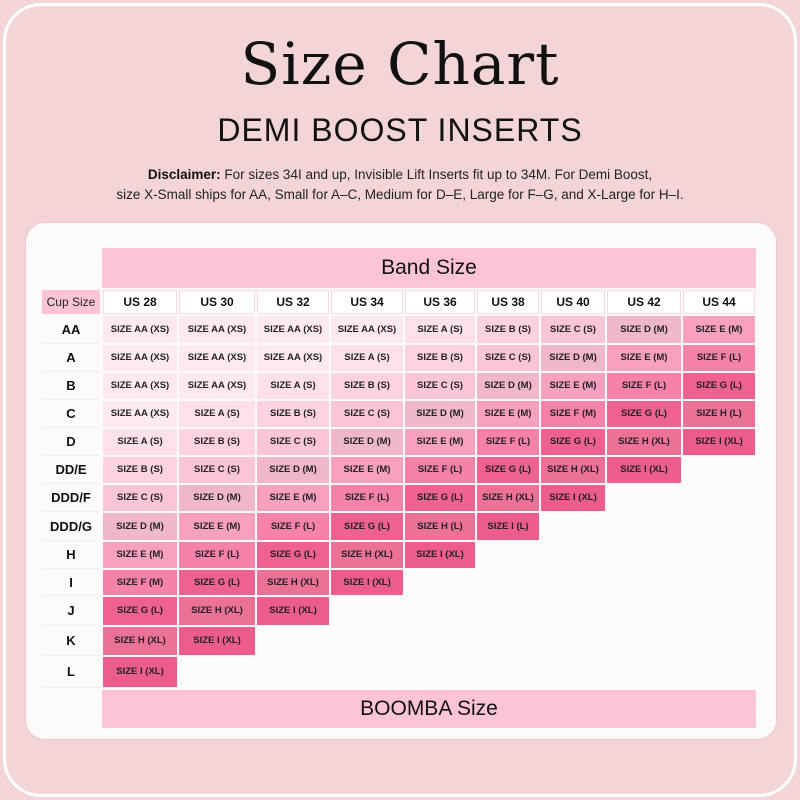 The image size is (800, 800). I want to click on column-header: US 32, so click(293, 302).